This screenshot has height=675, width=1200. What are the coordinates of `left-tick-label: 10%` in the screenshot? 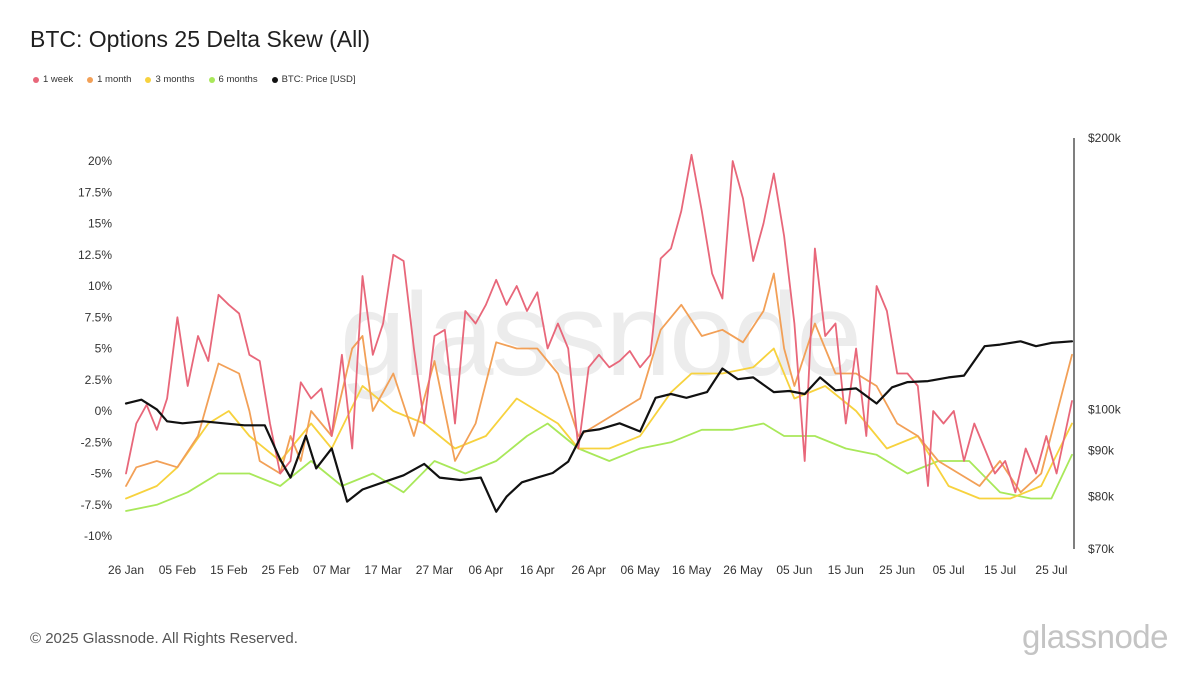 It's located at (100, 286).